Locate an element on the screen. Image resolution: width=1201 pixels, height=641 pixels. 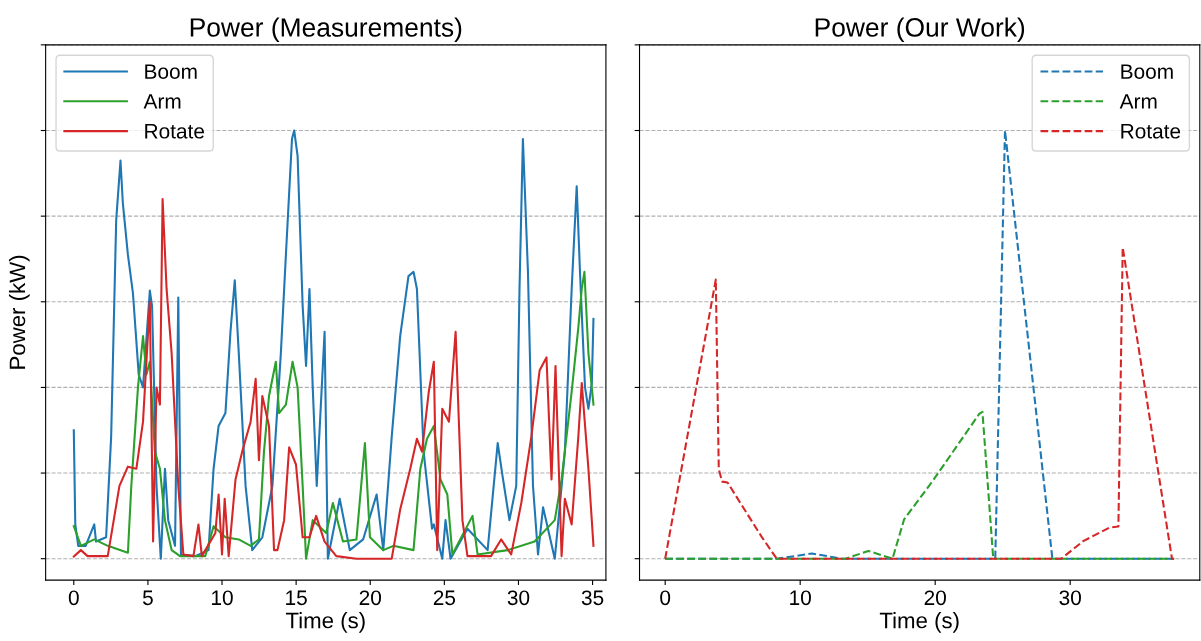
y-axis-title: Power (kW) is located at coordinates (19, 312).